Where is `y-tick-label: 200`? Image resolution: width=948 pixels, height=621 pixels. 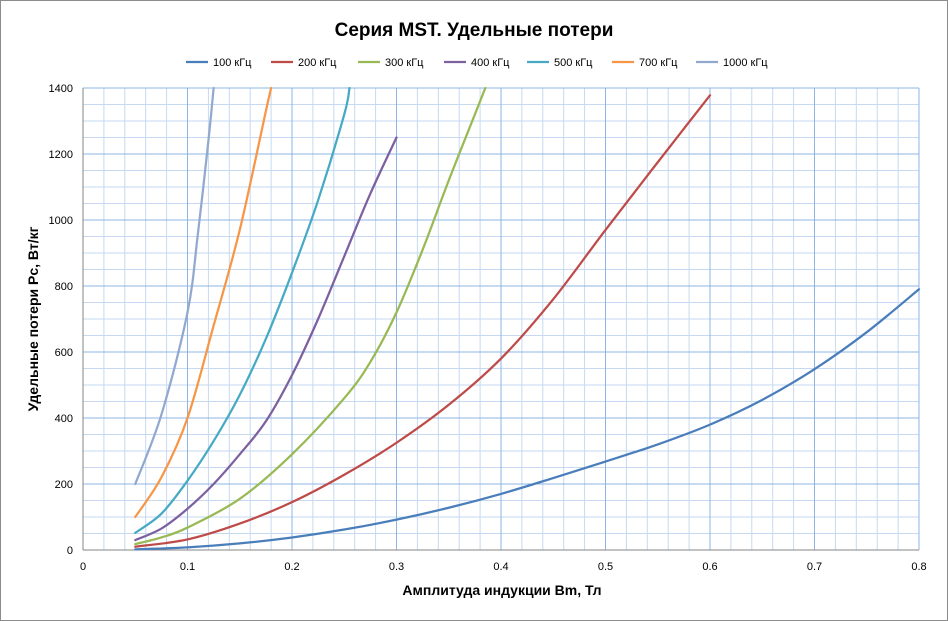 y-tick-label: 200 is located at coordinates (64, 485).